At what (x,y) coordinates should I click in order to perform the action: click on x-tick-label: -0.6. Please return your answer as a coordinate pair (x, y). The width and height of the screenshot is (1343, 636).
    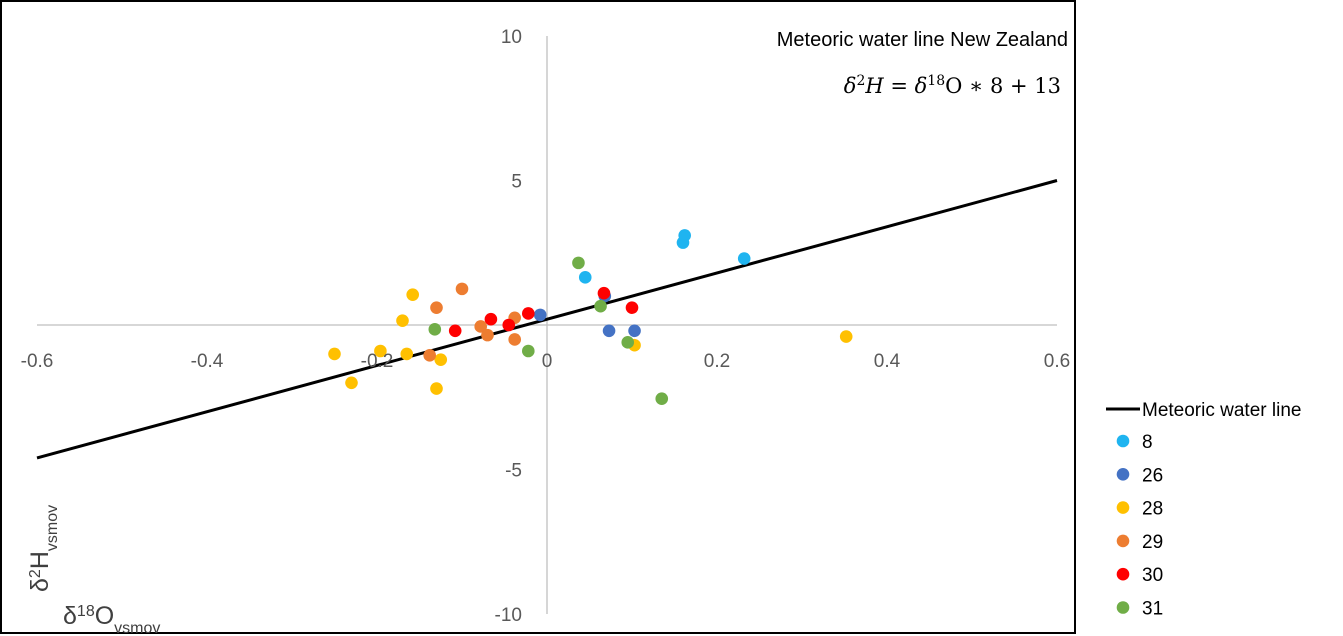
    Looking at the image, I should click on (37, 361).